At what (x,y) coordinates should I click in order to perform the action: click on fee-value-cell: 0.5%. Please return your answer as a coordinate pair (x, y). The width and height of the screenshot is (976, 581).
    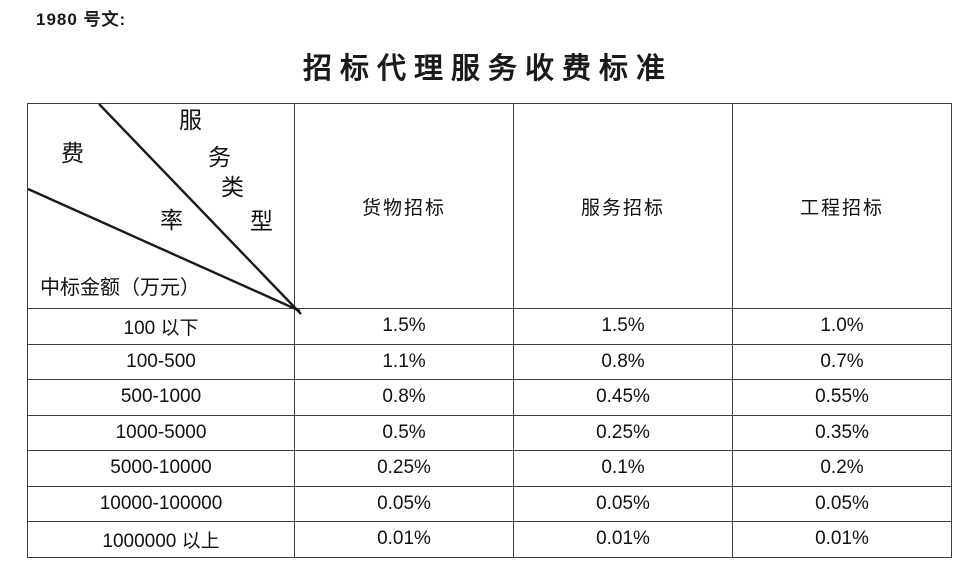
    Looking at the image, I should click on (404, 432).